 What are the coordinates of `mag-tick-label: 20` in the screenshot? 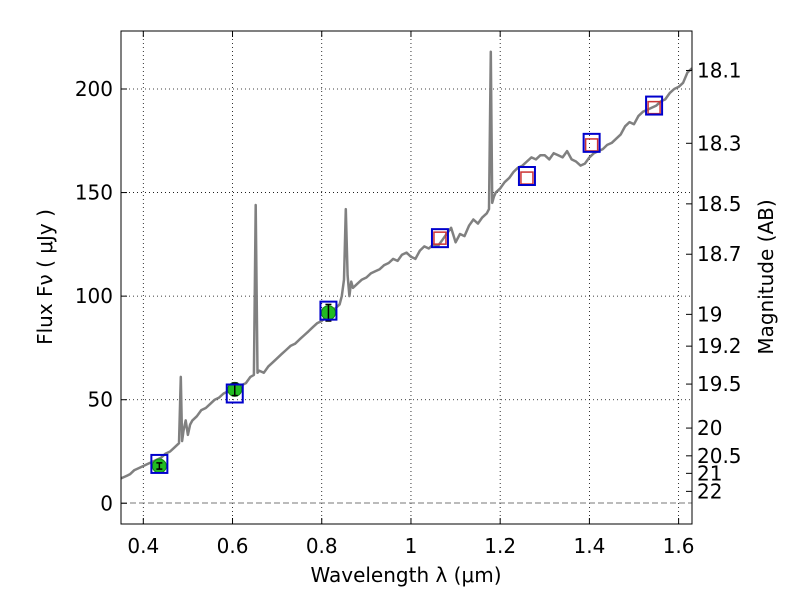 It's located at (709, 428).